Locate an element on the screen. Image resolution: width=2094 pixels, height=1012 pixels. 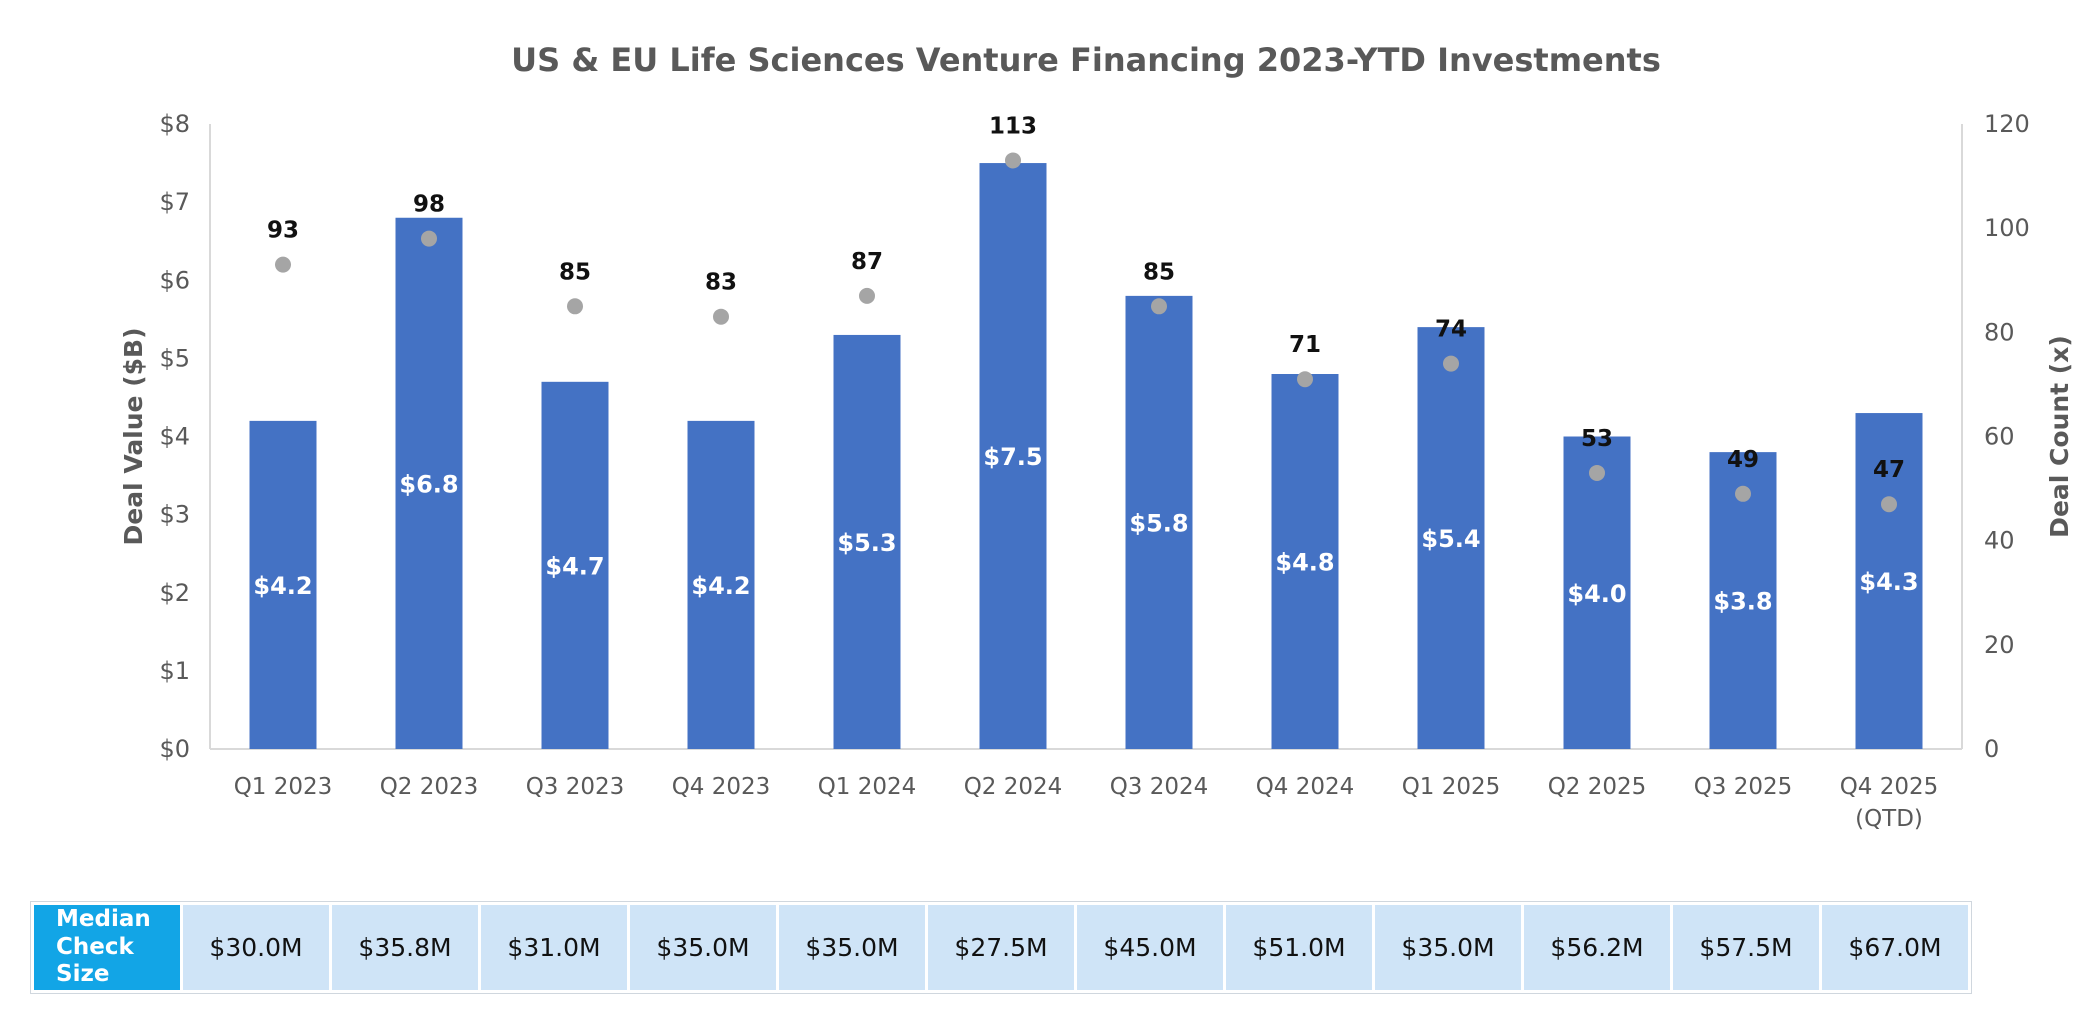
bar-value-label: $5.3 is located at coordinates (866, 543).